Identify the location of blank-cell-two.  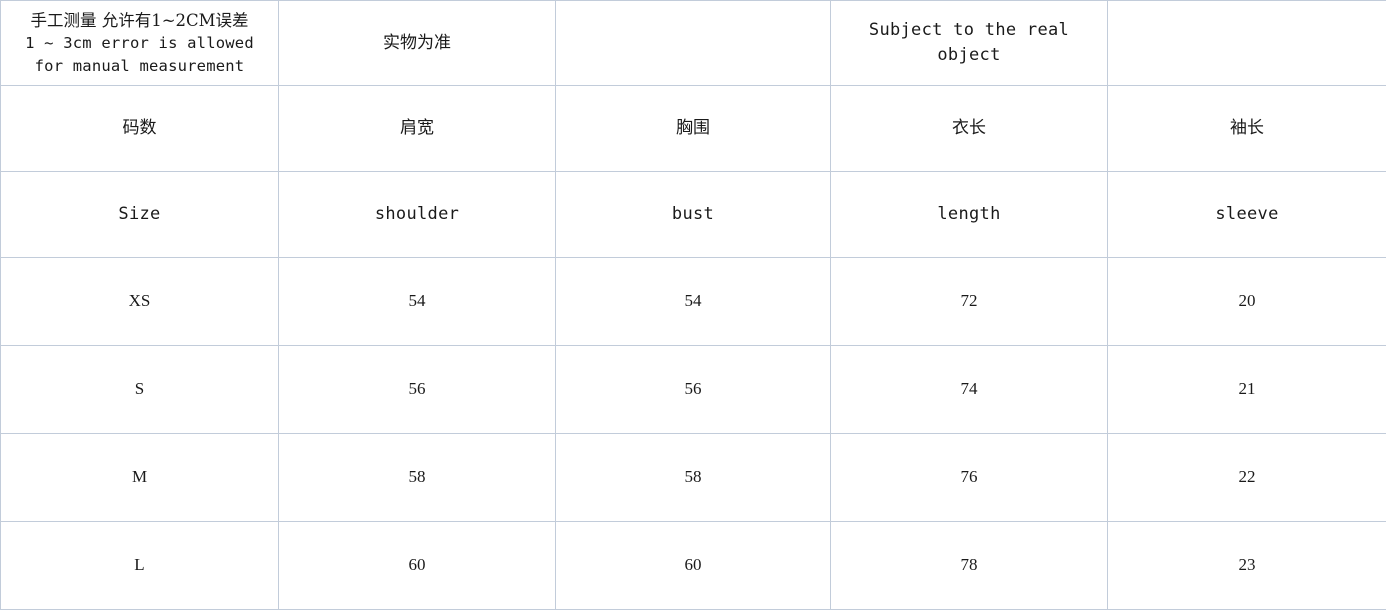
(1247, 43).